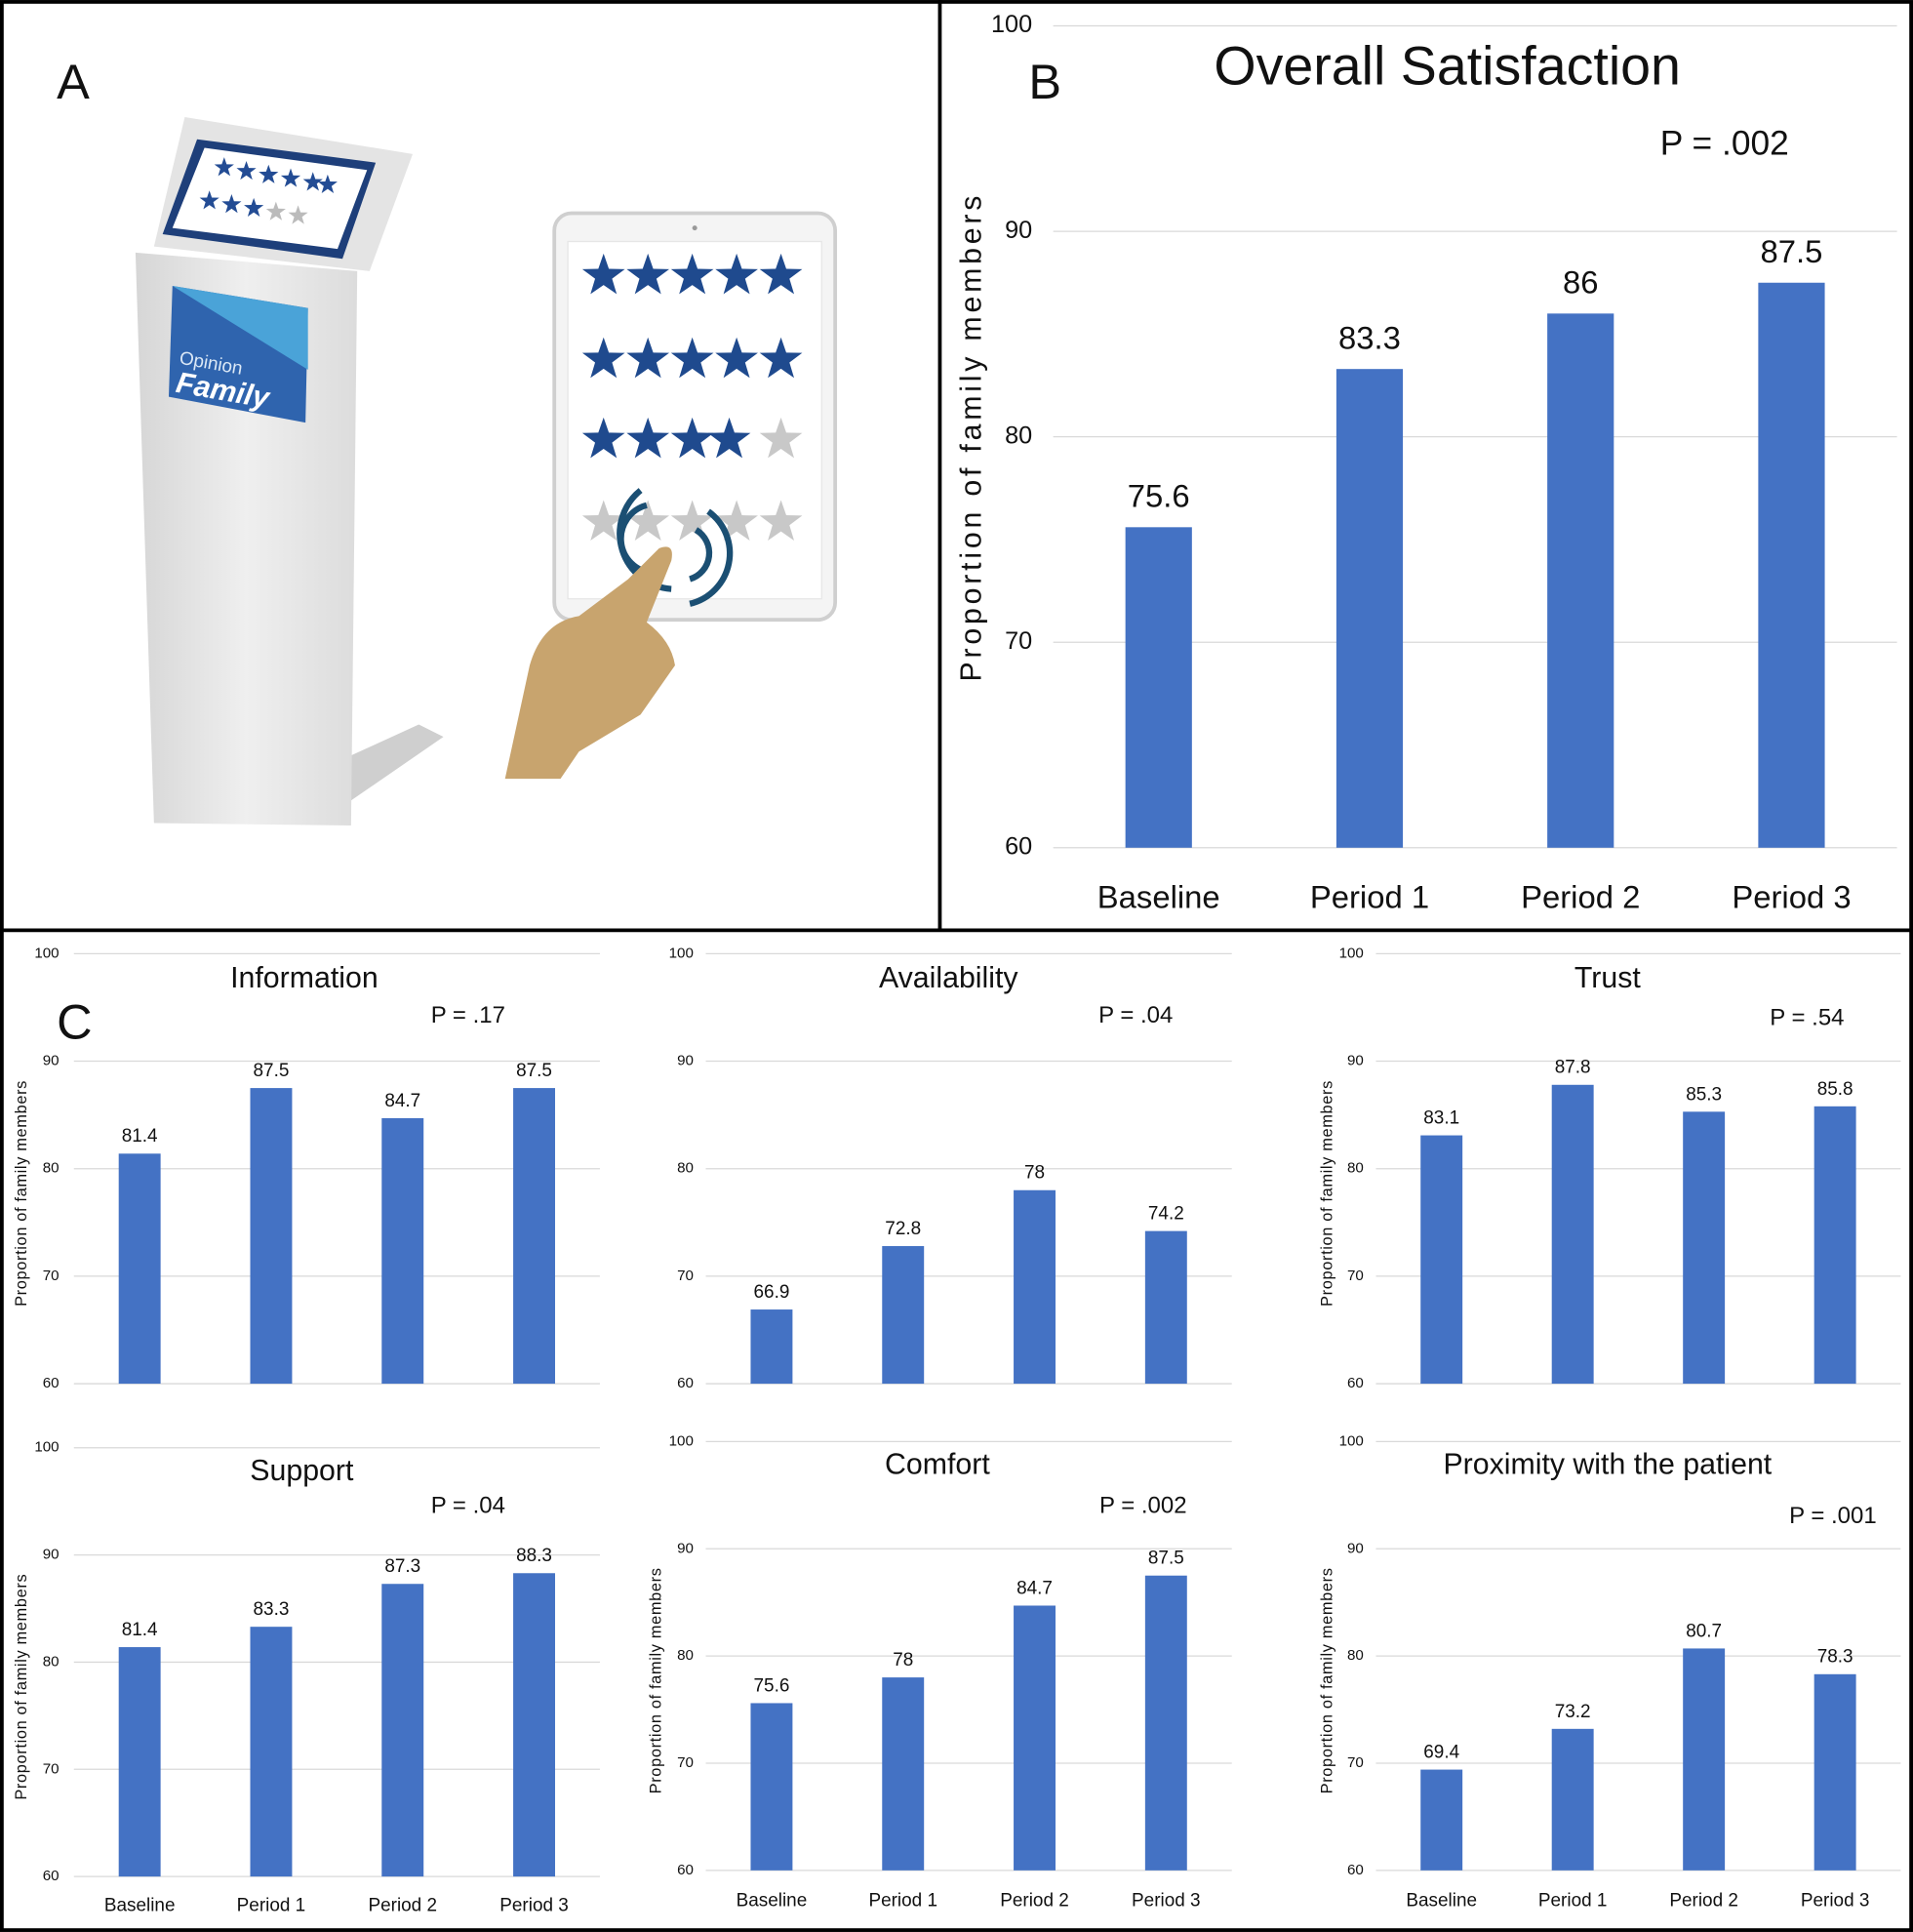 This screenshot has width=1913, height=1932. What do you see at coordinates (903, 1229) in the screenshot?
I see `value-label: 72.8` at bounding box center [903, 1229].